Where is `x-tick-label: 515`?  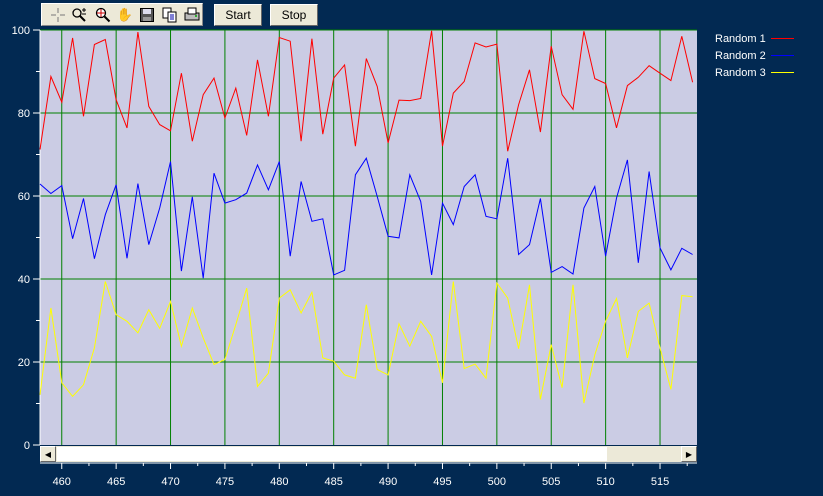
x-tick-label: 515 is located at coordinates (660, 482).